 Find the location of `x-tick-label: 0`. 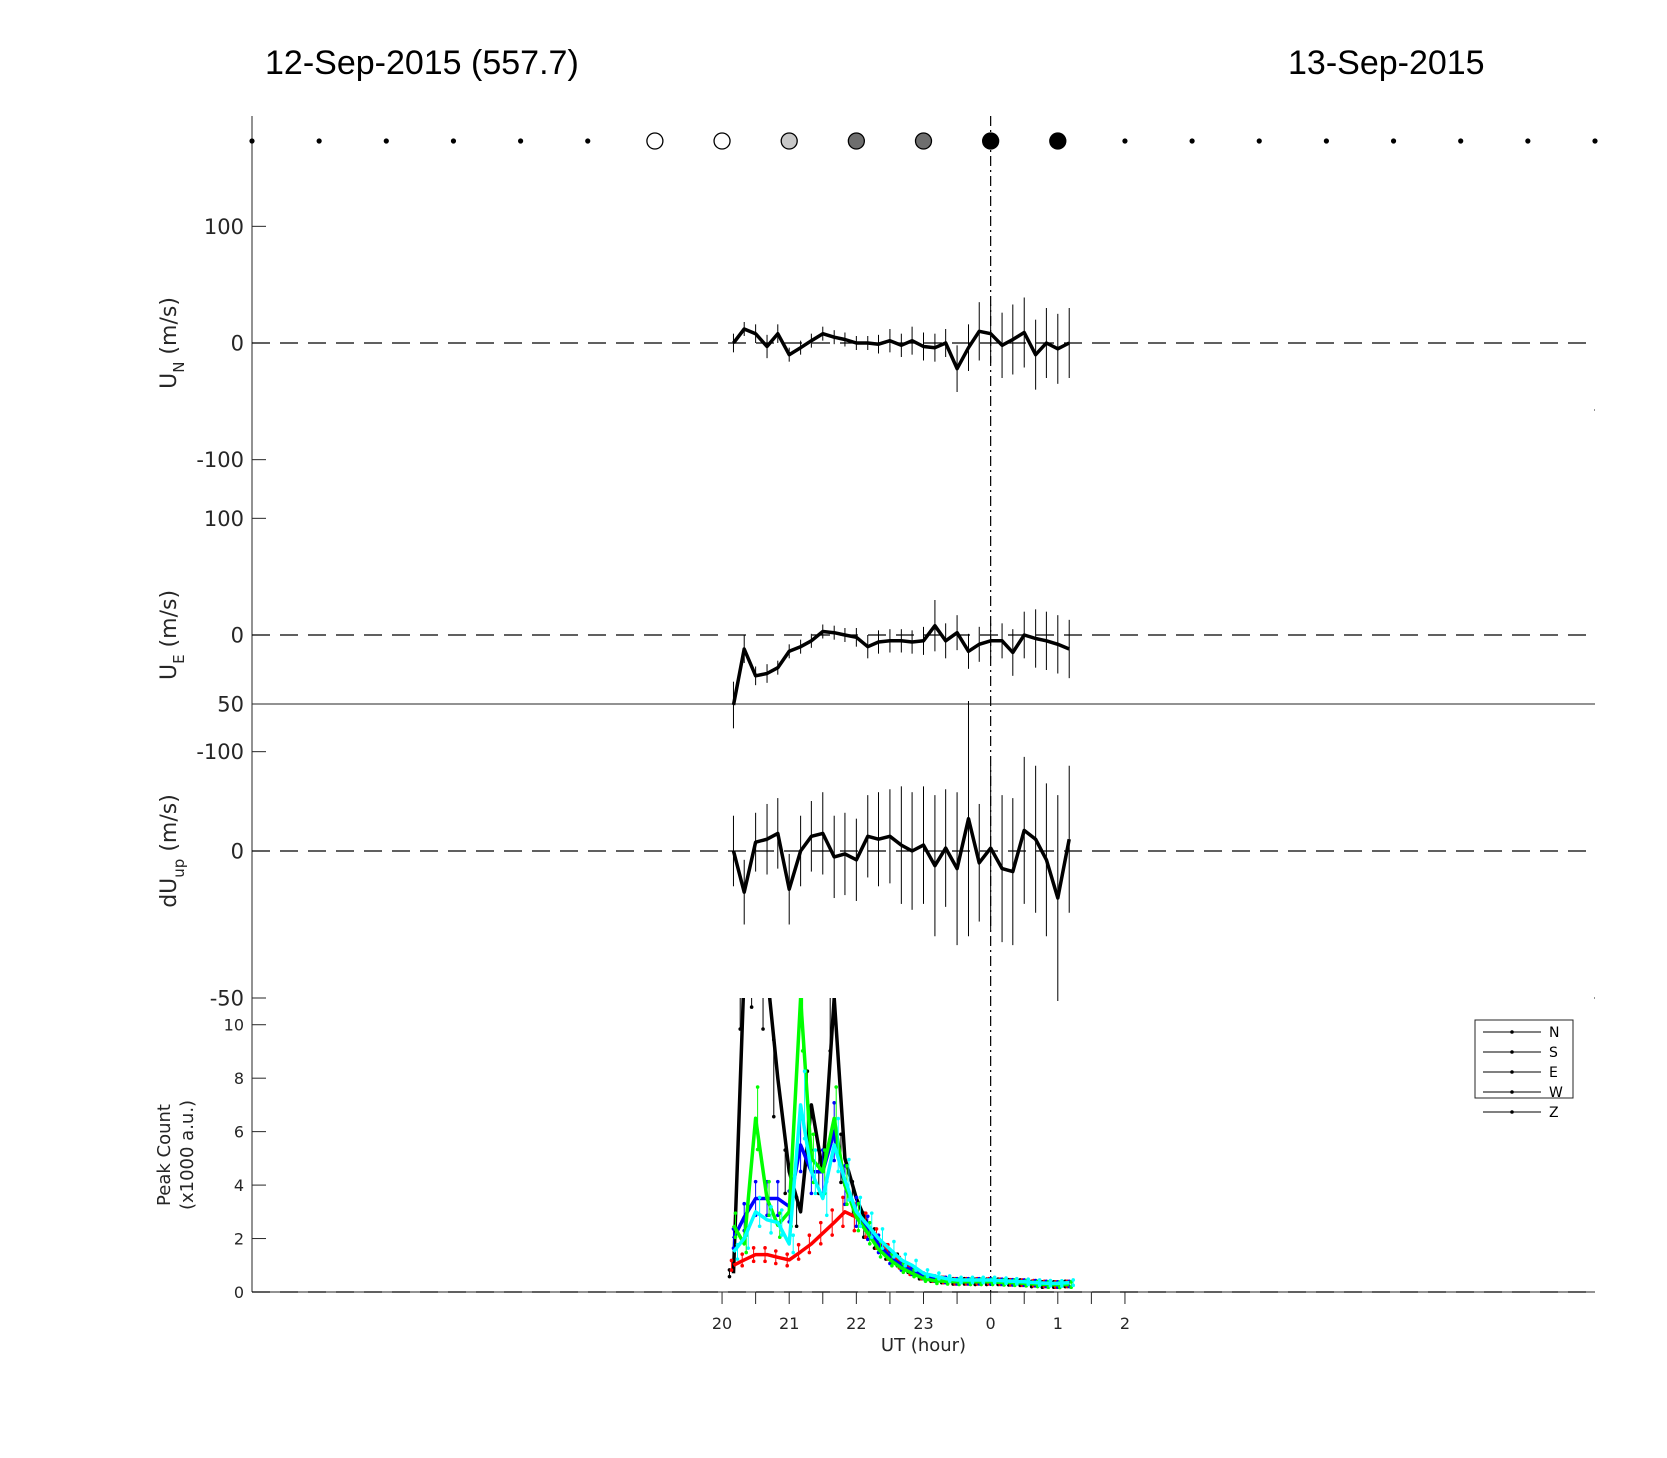

x-tick-label: 0 is located at coordinates (991, 1323).